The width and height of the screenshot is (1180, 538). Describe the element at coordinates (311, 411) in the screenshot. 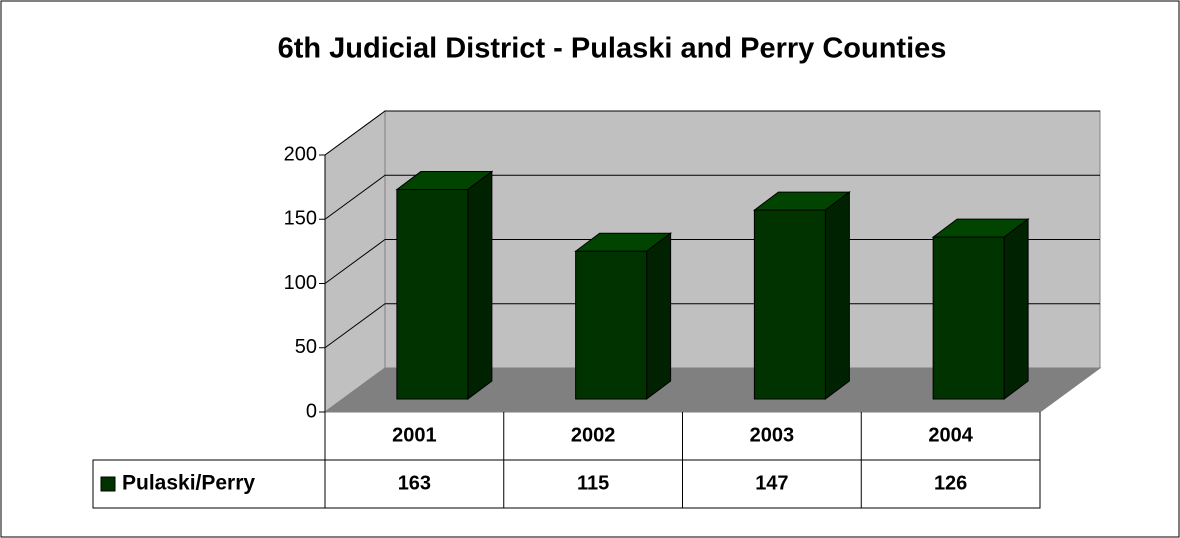

I see `y-tick-label: 0` at that location.